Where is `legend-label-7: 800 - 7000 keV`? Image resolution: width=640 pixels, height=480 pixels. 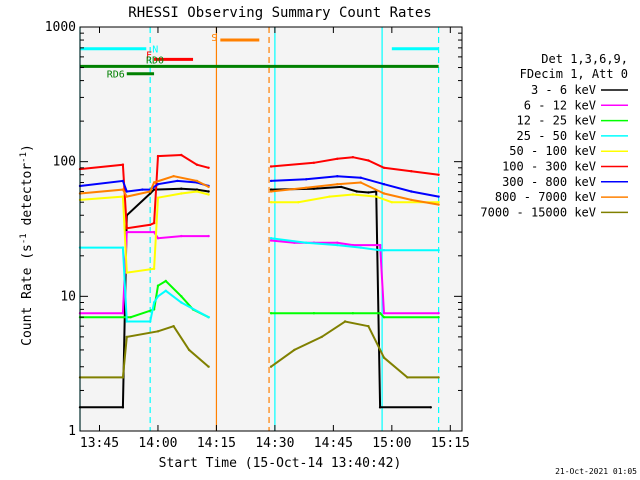
legend-label-7: 800 - 7000 keV is located at coordinates (545, 197).